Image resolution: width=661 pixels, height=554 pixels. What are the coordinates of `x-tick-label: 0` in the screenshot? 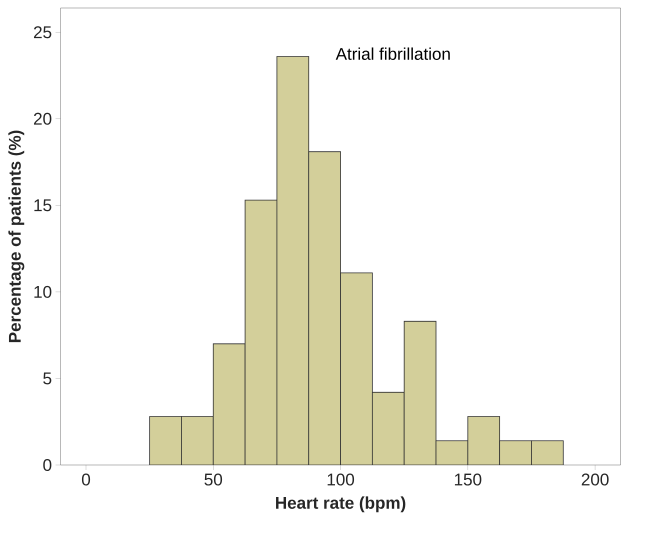 It's located at (86, 480).